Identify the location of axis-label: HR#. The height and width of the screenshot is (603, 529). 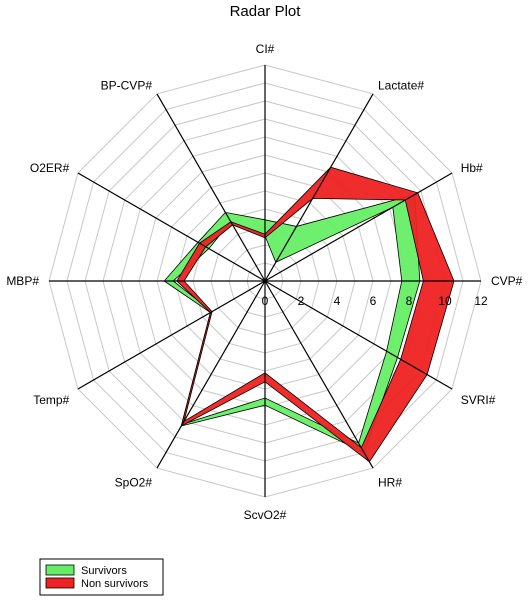
(390, 483).